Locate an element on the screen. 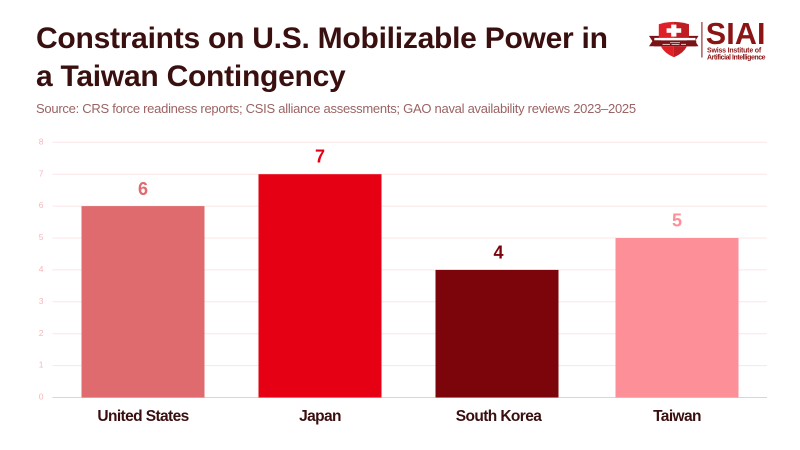 The width and height of the screenshot is (800, 450). svg-text: 2 is located at coordinates (41, 333).